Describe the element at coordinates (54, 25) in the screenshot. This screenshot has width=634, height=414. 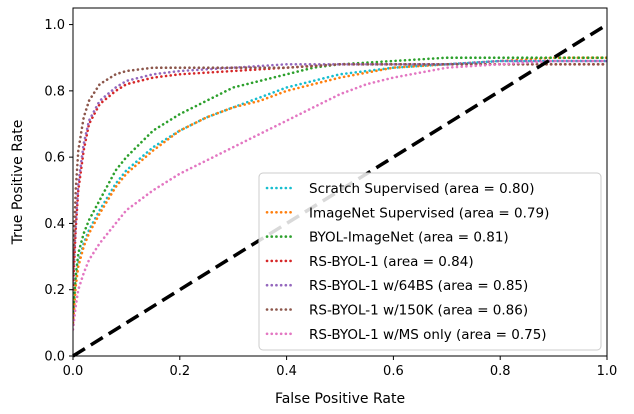
I see `y-tick-label: 1.0` at that location.